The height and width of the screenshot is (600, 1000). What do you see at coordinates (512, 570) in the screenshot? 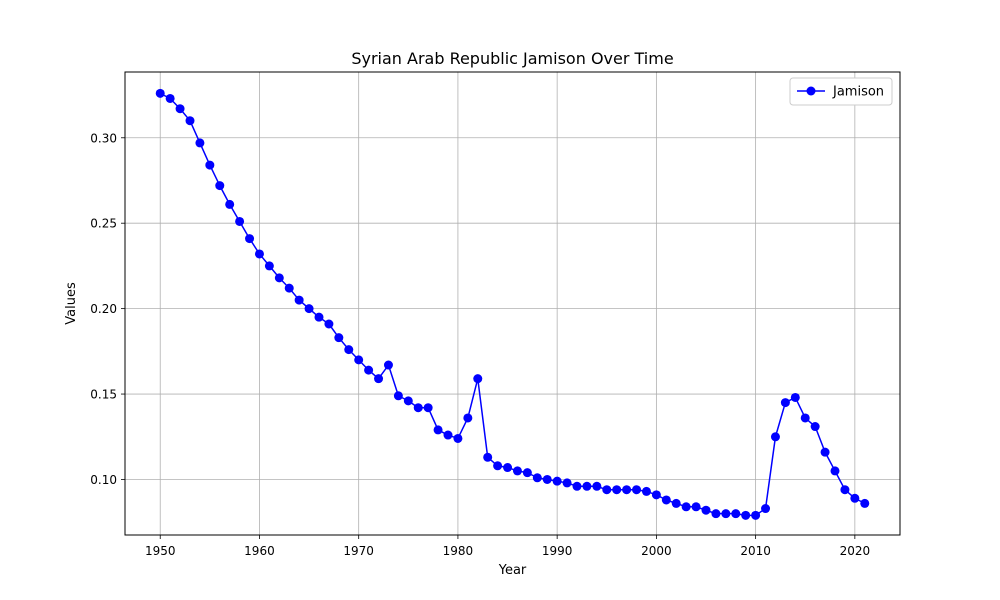
I see `x-axis-label: Year` at bounding box center [512, 570].